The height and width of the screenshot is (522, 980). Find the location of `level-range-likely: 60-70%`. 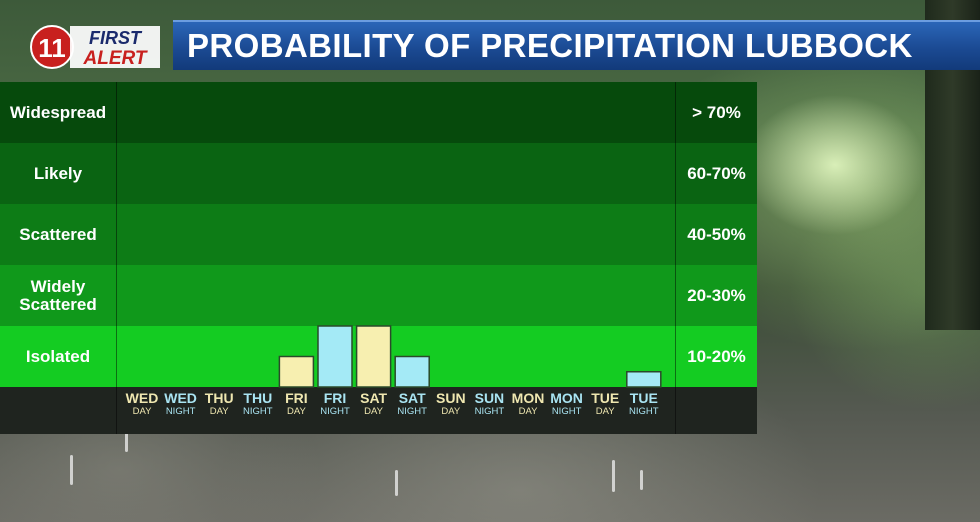

level-range-likely: 60-70% is located at coordinates (716, 173).